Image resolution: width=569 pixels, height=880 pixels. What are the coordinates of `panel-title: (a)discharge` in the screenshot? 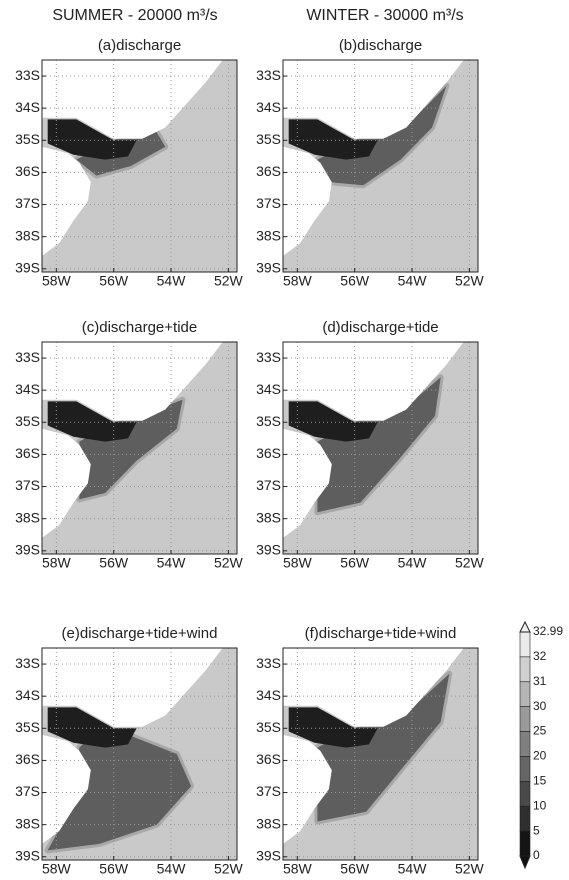 It's located at (139, 45).